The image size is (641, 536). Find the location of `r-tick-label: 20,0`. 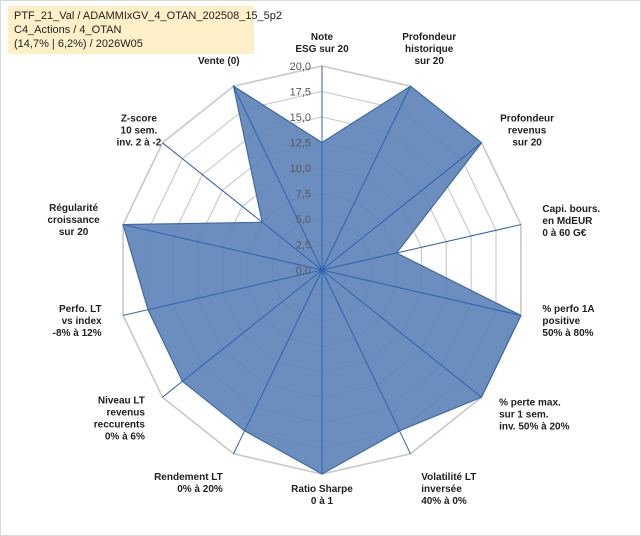

r-tick-label: 20,0 is located at coordinates (300, 67).